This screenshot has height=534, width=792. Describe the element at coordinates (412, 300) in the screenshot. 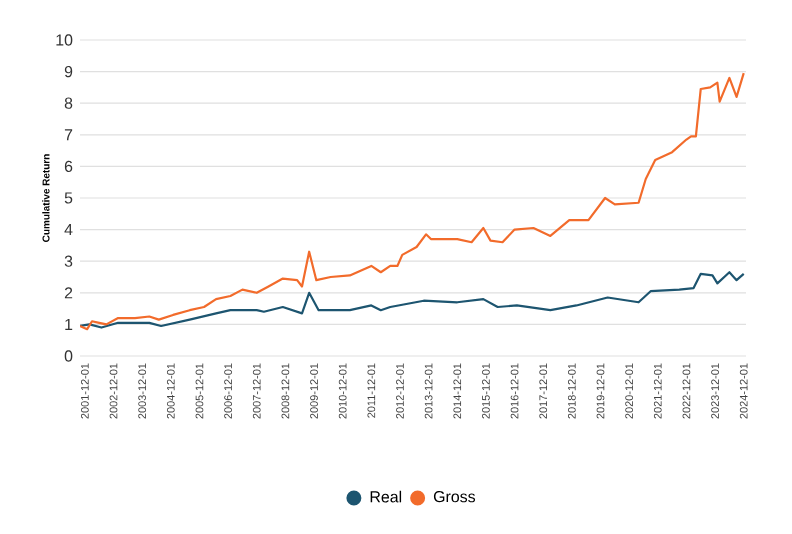

I see `line-series` at that location.